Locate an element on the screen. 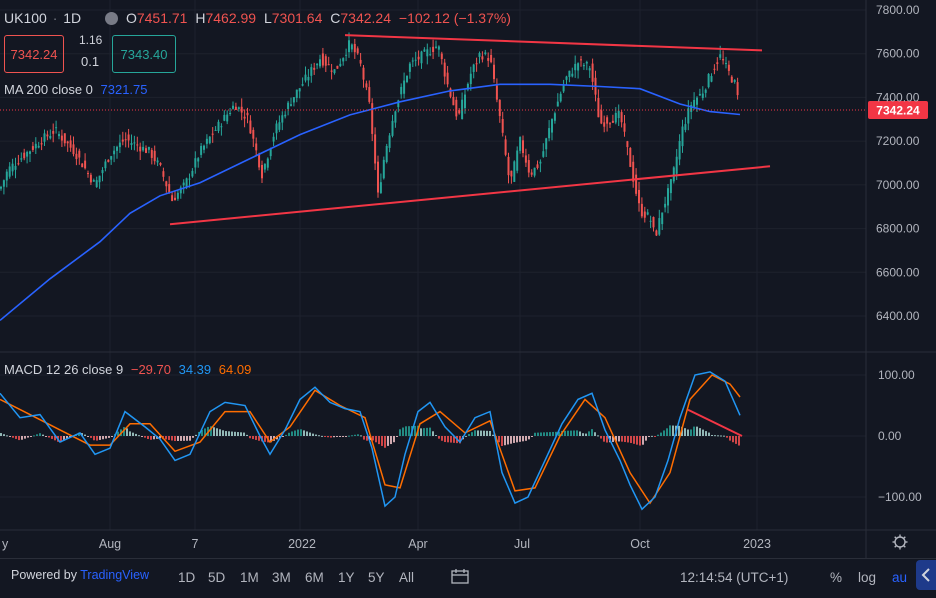  timeframe-1d: 1D is located at coordinates (187, 577).